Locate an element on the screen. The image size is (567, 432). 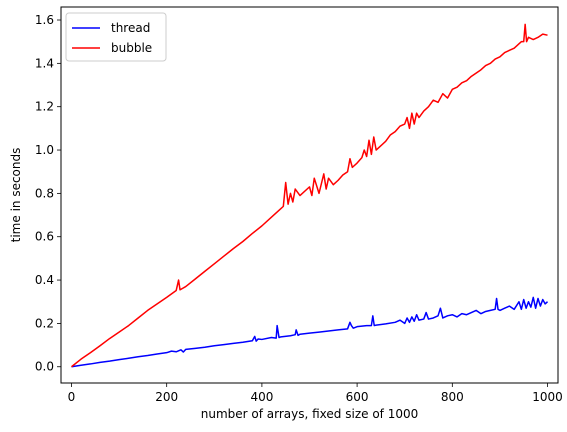
y-tick-label: 0.4 is located at coordinates (44, 280).